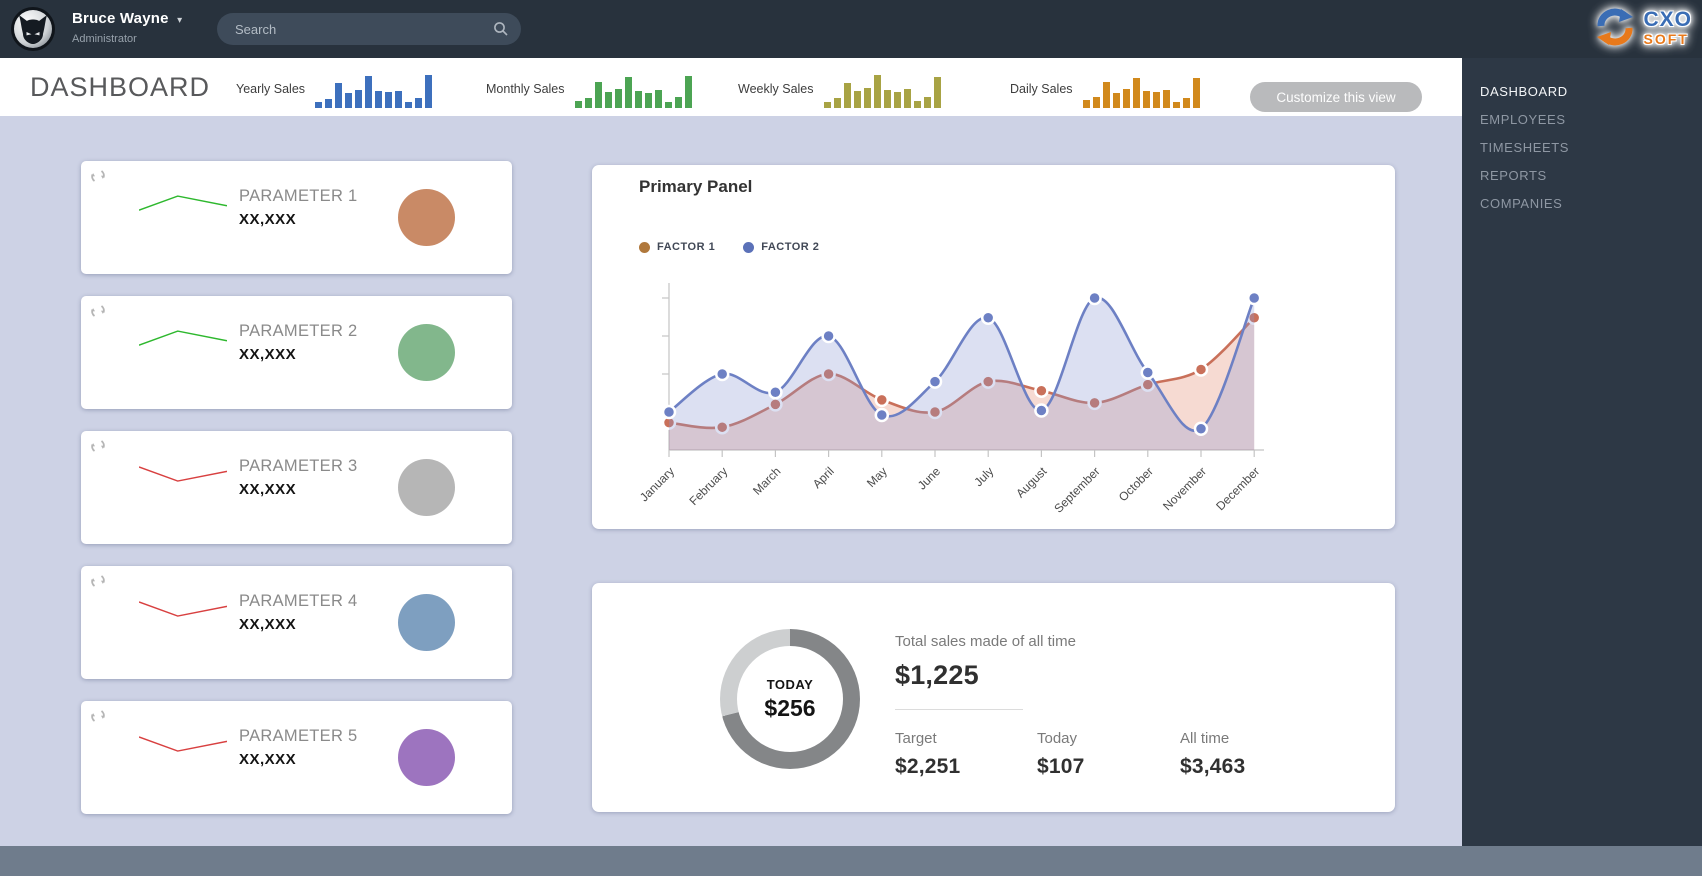 This screenshot has height=876, width=1702. I want to click on stat-value: $3,463, so click(1213, 766).